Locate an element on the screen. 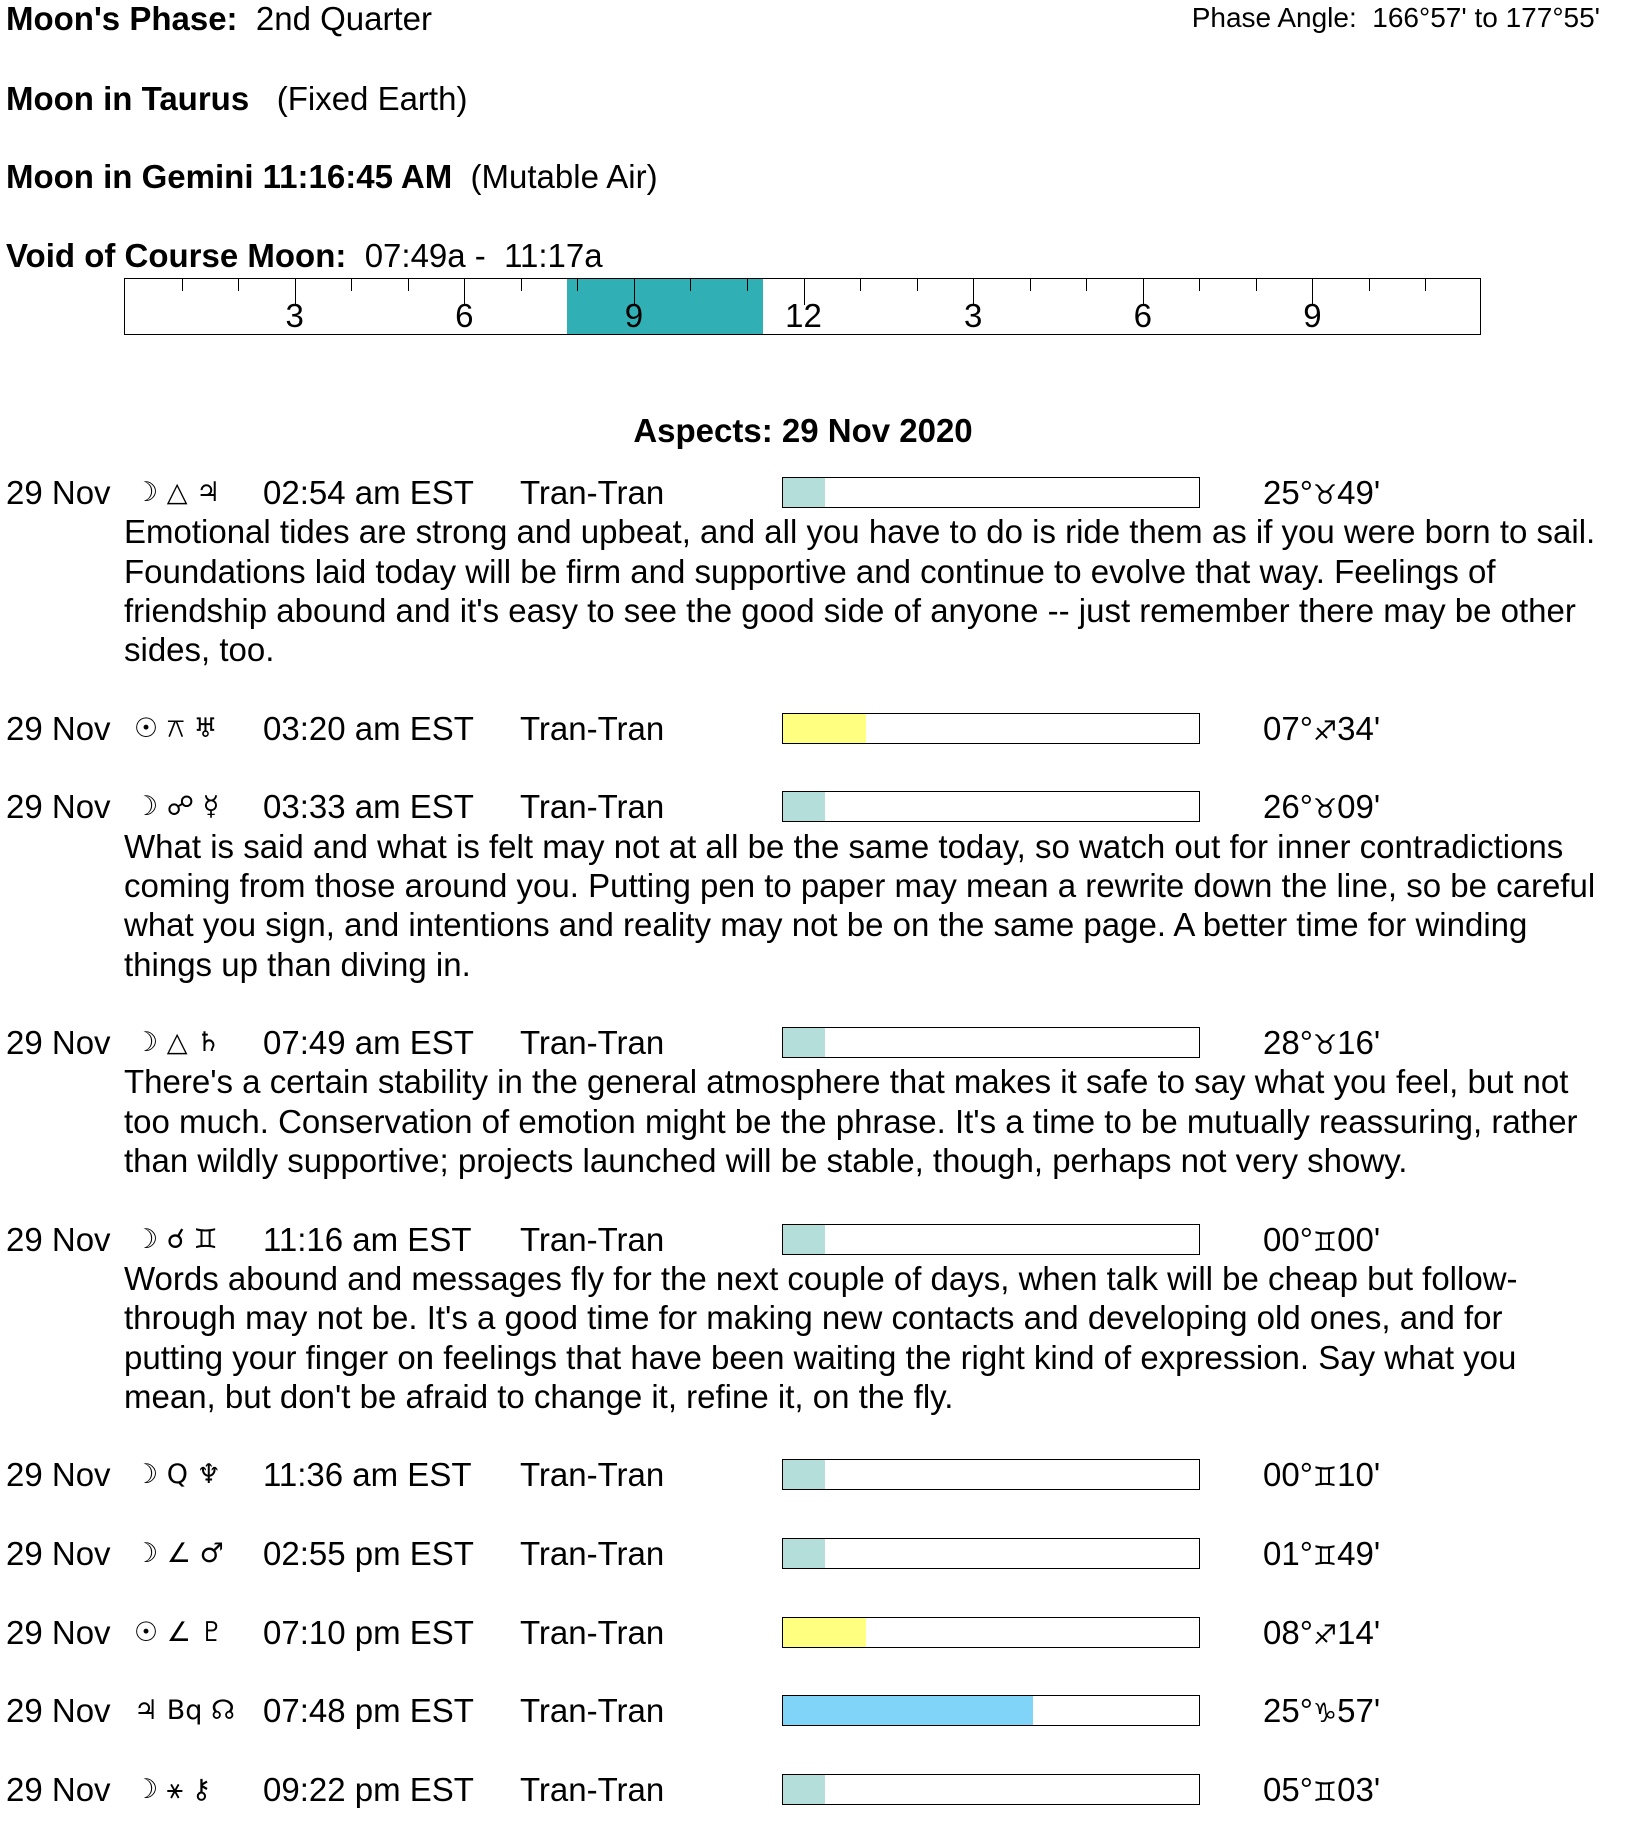 This screenshot has height=1848, width=1636. position-degree: 07° is located at coordinates (1288, 728).